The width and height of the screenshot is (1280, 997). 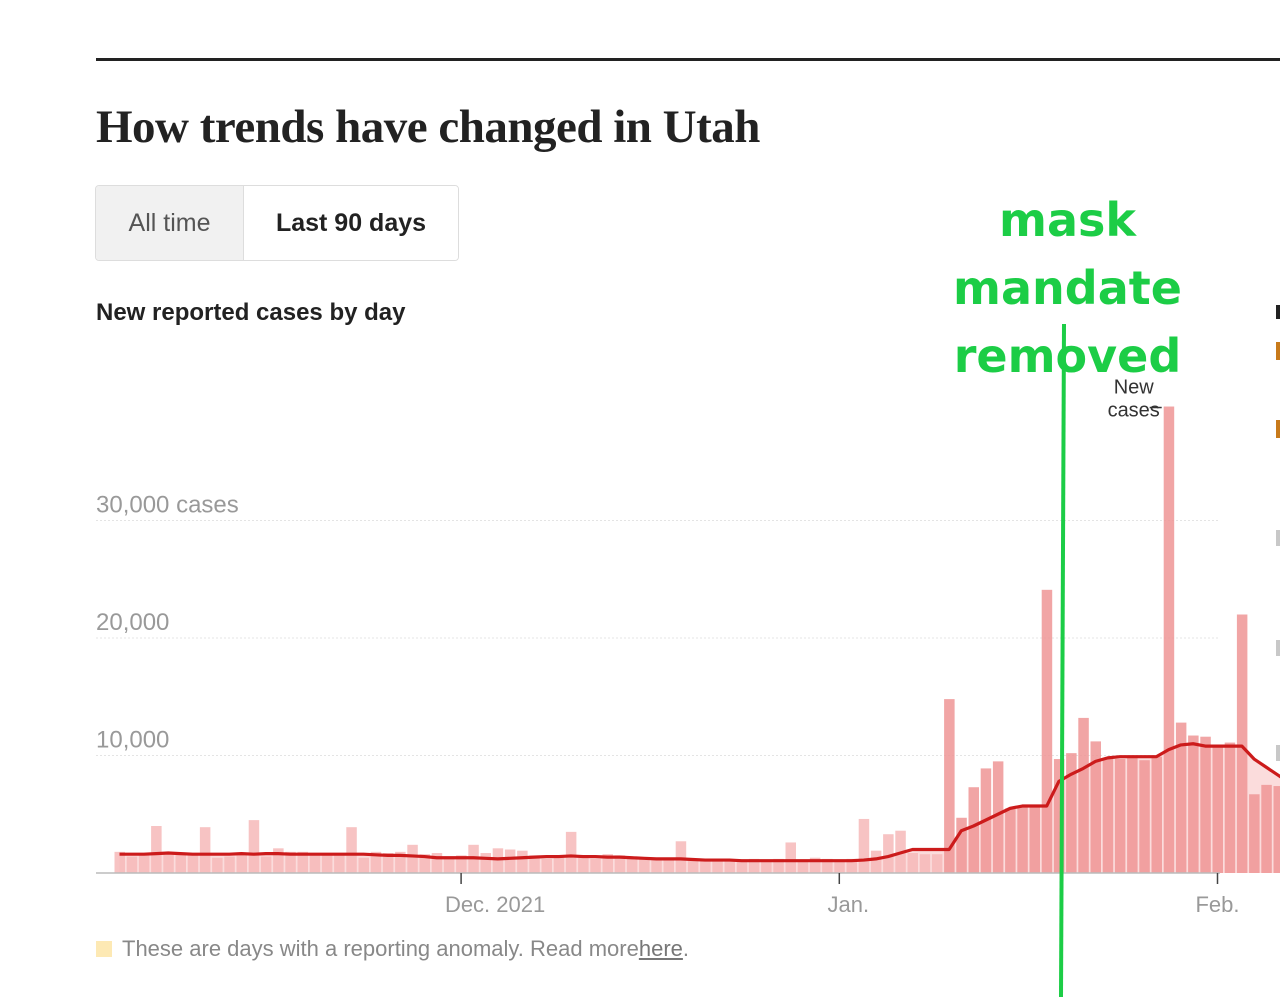 What do you see at coordinates (686, 948) in the screenshot?
I see `footnote-end: .` at bounding box center [686, 948].